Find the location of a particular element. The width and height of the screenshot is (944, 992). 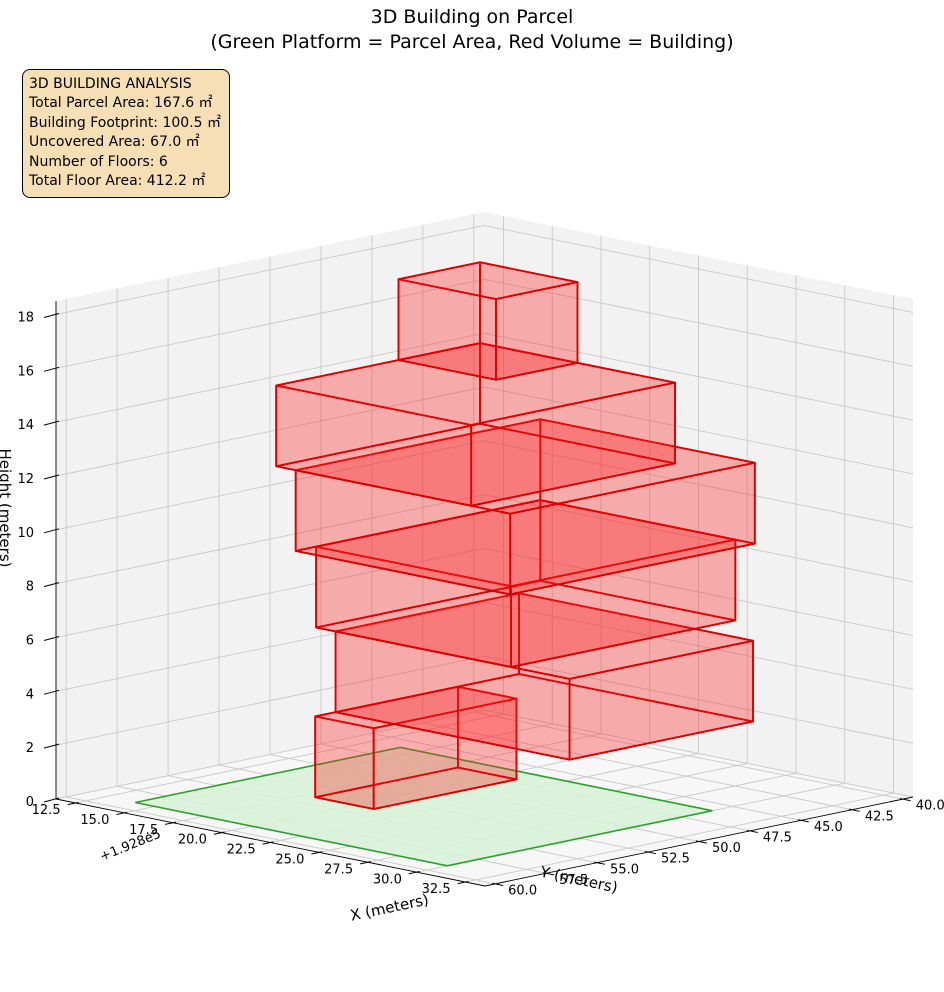

infobox-line-parcel-area: Total Parcel Area: 167.6 ㎡ is located at coordinates (121, 103).